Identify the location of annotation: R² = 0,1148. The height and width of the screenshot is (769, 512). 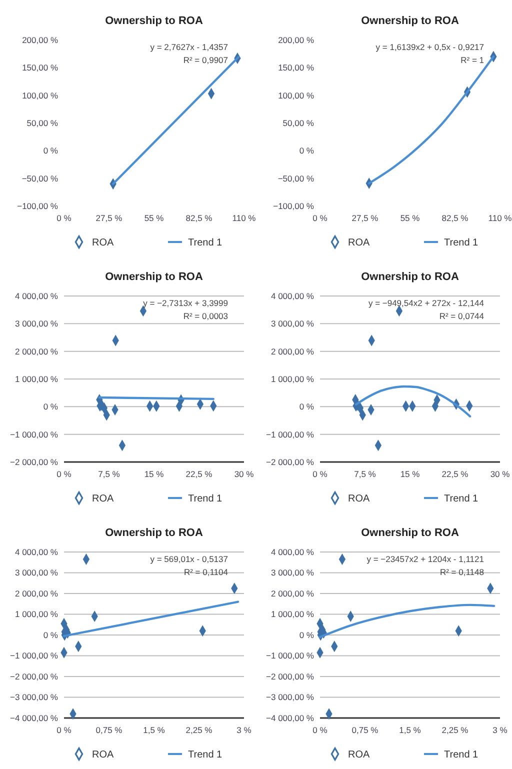
(462, 572).